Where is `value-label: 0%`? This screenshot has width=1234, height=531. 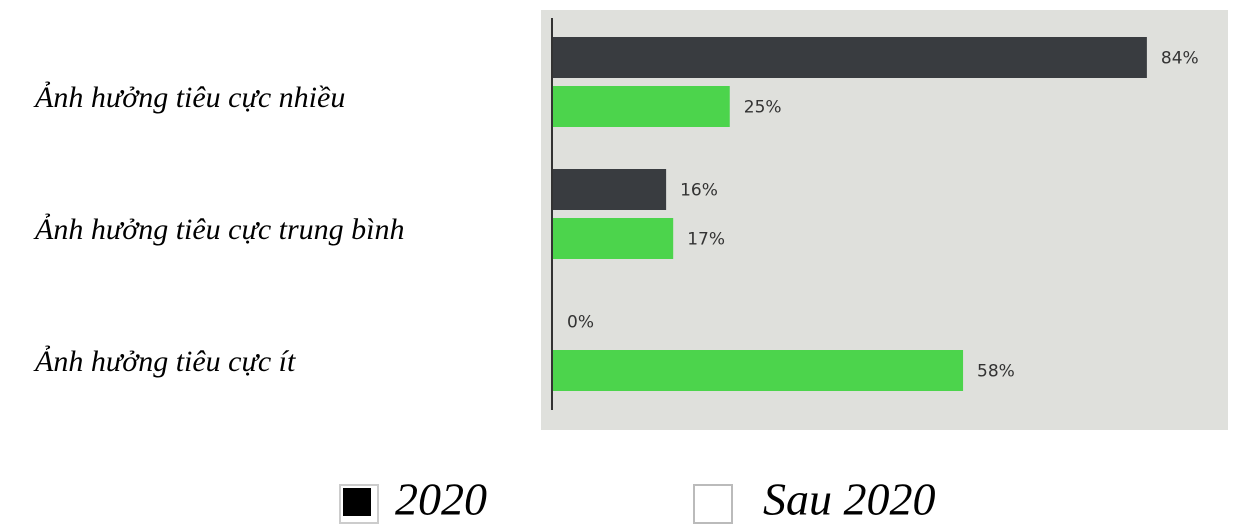
value-label: 0% is located at coordinates (580, 323).